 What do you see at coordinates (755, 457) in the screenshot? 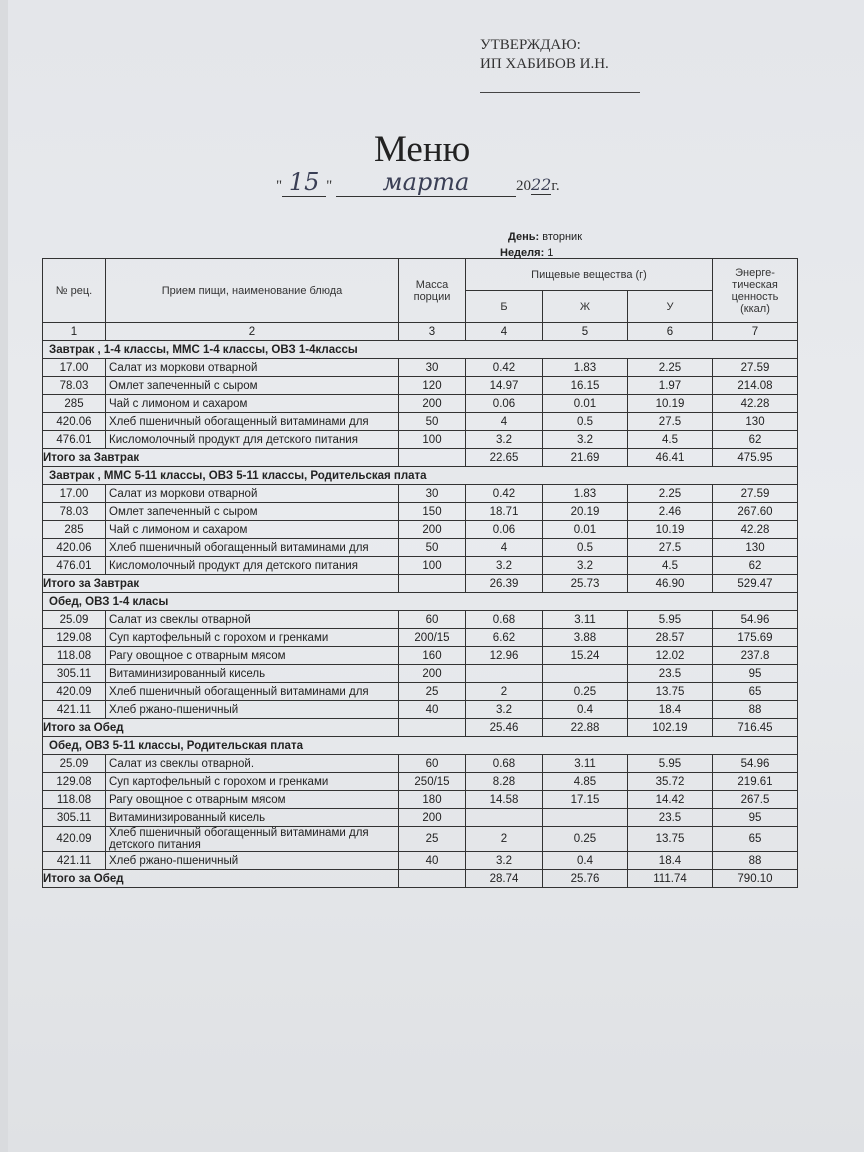
I see `total-energy: 475.95` at bounding box center [755, 457].